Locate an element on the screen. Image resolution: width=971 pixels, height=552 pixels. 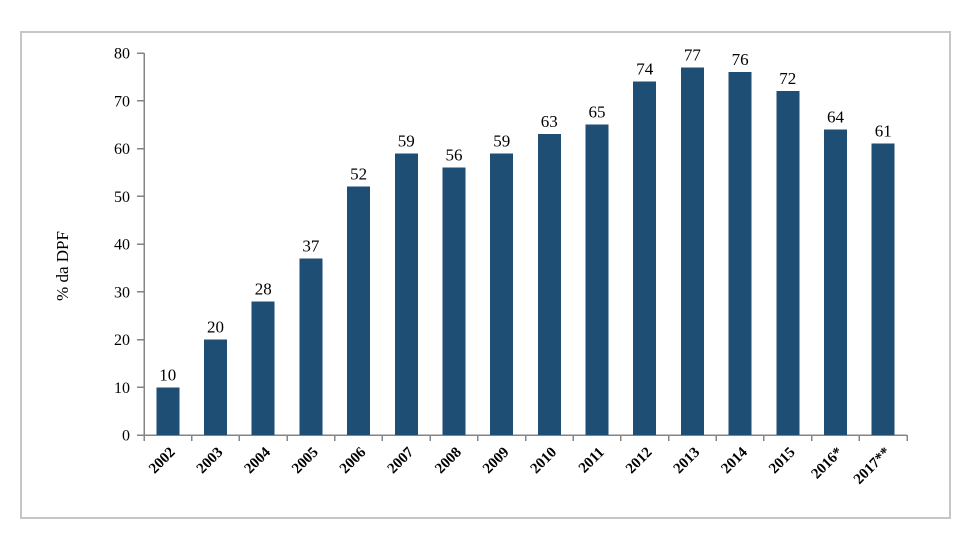
y-axis-title: % da DPF is located at coordinates (62, 266).